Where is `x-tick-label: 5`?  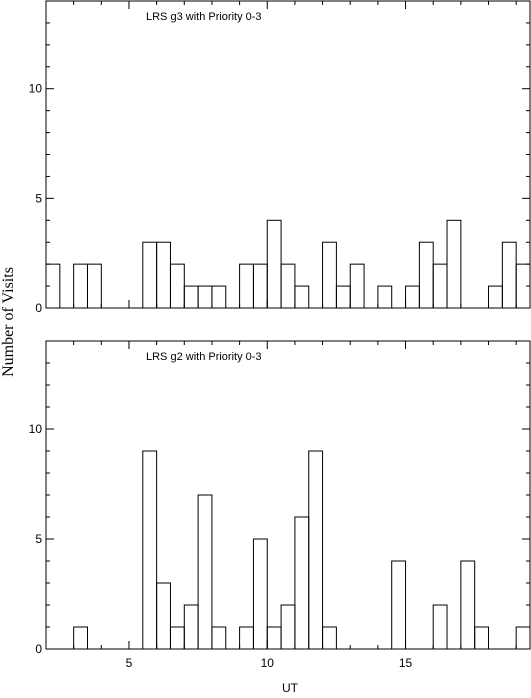 x-tick-label: 5 is located at coordinates (129, 663).